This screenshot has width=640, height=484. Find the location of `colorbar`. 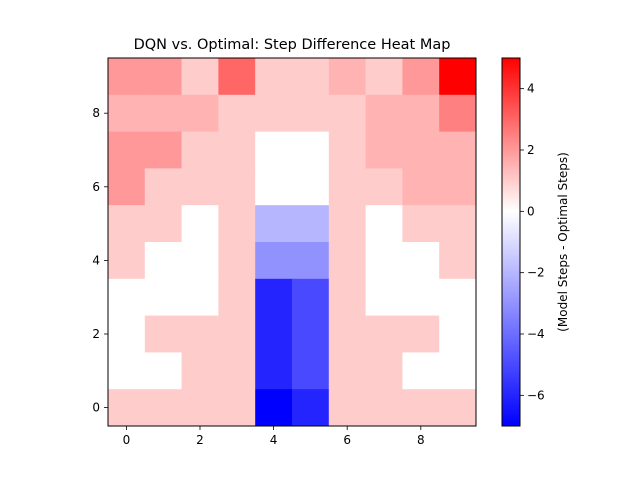

colorbar is located at coordinates (511, 242).